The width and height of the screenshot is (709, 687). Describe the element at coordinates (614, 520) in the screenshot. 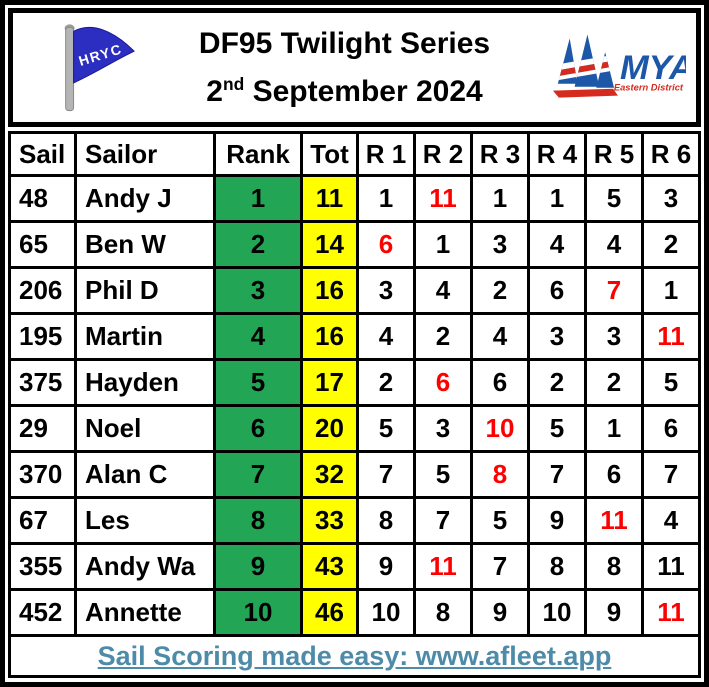

I see `race-5-cell: 11` at that location.